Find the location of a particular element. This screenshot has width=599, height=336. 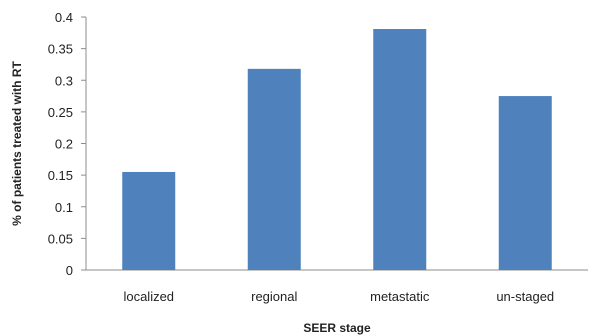

bar-regional is located at coordinates (274, 169).